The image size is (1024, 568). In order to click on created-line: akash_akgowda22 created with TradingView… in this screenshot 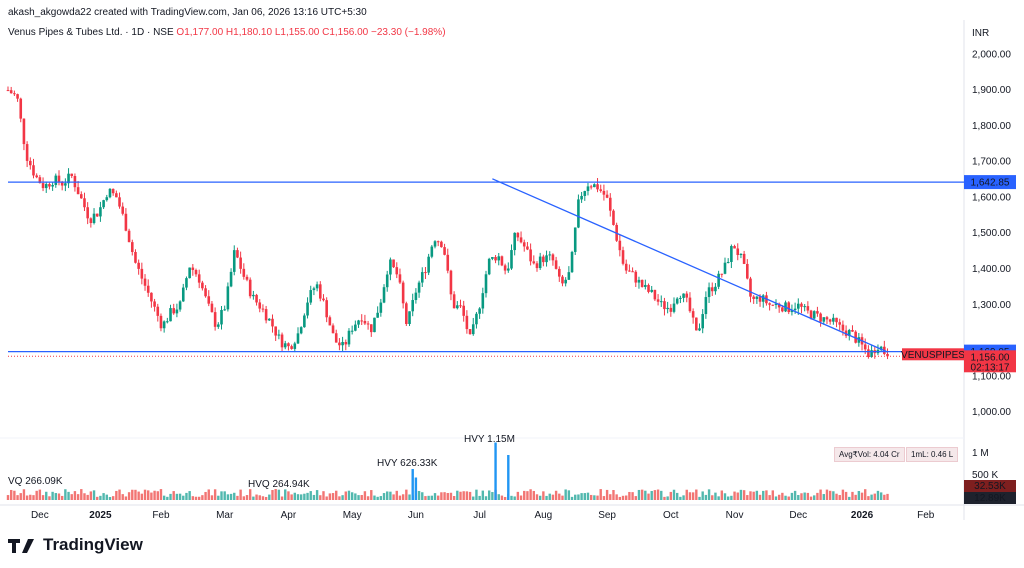, I will do `click(187, 12)`.